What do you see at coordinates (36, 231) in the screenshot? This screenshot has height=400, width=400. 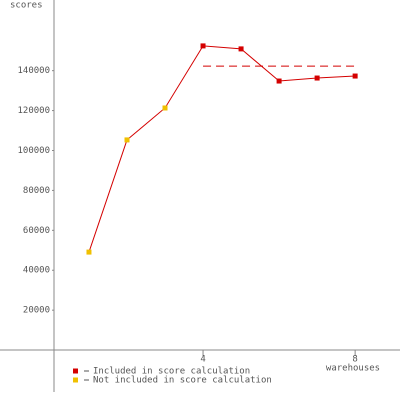 I see `y-tick-label: 60000` at bounding box center [36, 231].